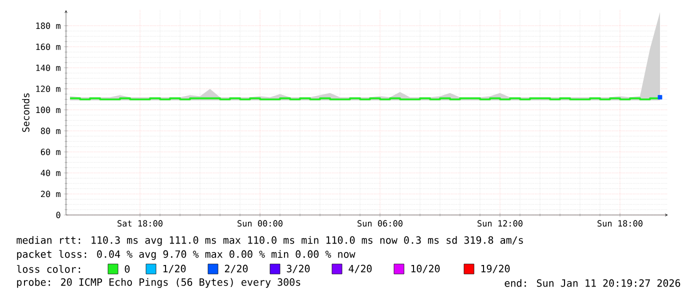 The height and width of the screenshot is (297, 697). What do you see at coordinates (620, 223) in the screenshot?
I see `x-tick-label: Sun 18:00` at bounding box center [620, 223].